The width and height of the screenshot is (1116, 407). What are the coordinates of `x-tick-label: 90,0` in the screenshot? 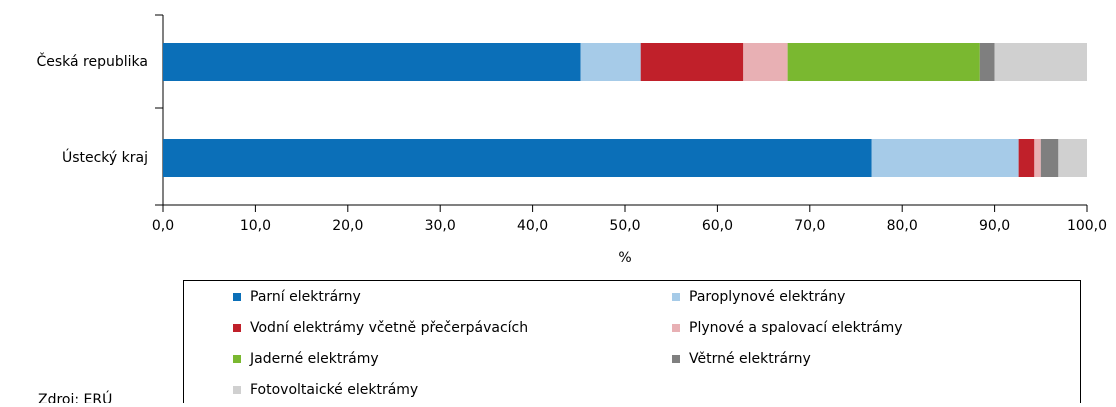 It's located at (994, 226).